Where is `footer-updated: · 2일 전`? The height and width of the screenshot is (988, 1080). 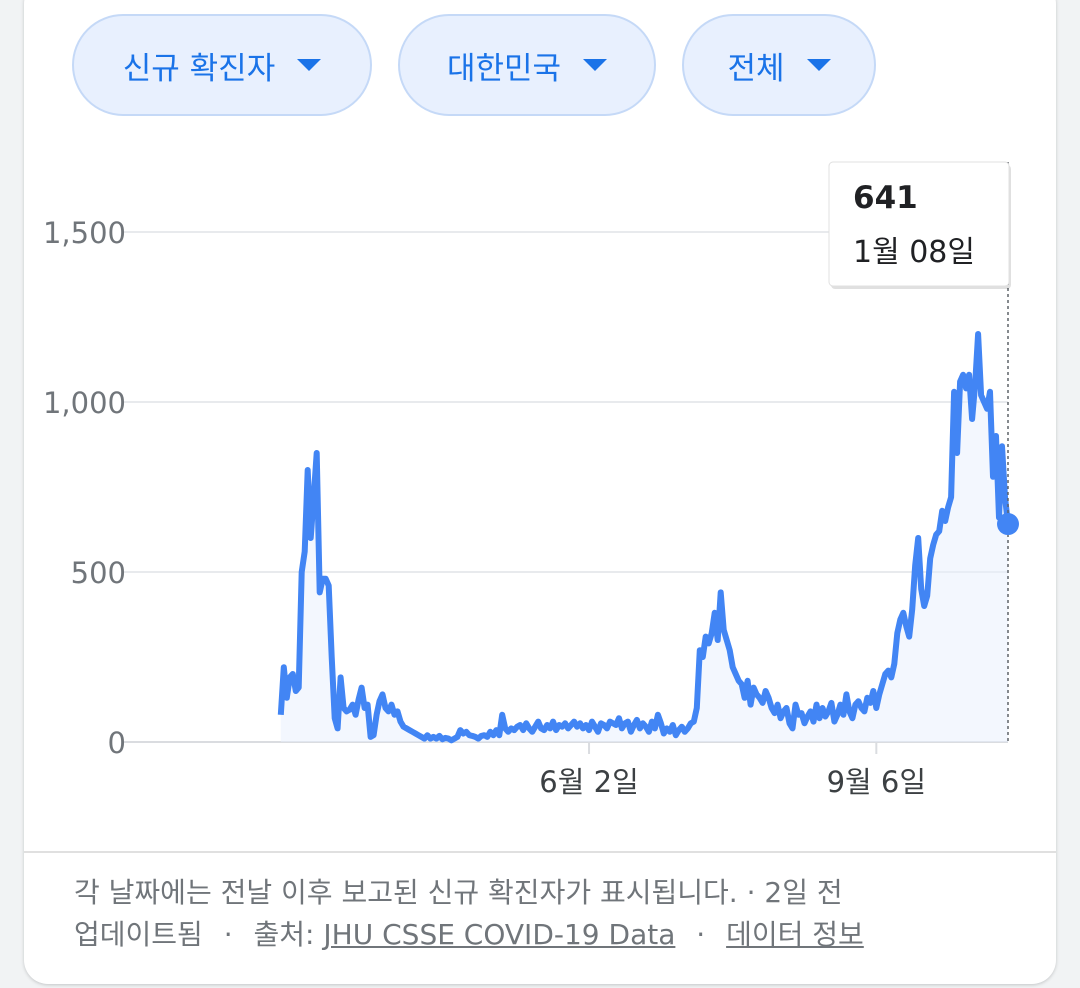 footer-updated: · 2일 전 is located at coordinates (794, 892).